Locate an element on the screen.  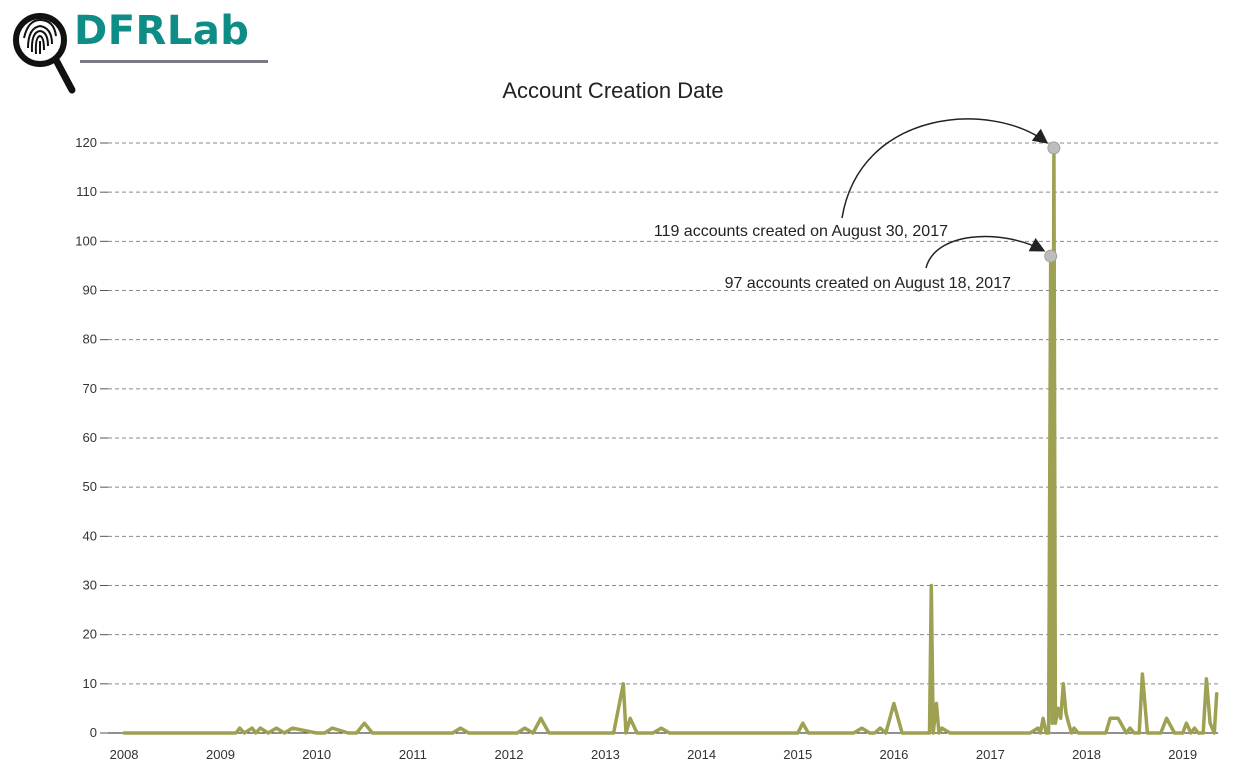
y-tick-label: 40 is located at coordinates (90, 535).